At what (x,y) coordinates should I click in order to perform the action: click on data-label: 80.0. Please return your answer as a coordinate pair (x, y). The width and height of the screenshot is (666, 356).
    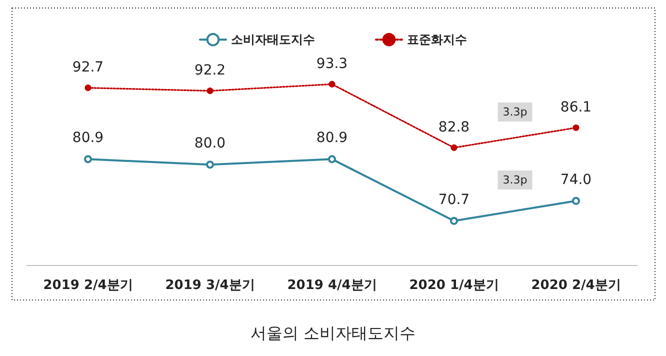
    Looking at the image, I should click on (210, 144).